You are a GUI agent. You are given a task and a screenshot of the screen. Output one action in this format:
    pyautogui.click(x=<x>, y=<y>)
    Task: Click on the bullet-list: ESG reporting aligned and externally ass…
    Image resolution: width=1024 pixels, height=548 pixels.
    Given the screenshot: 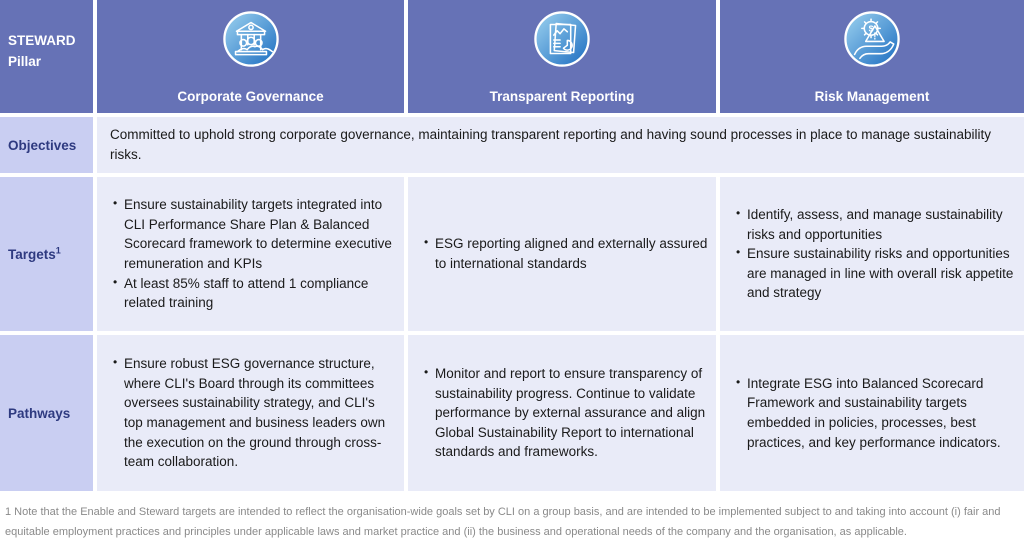 What is the action you would take?
    pyautogui.click(x=562, y=253)
    